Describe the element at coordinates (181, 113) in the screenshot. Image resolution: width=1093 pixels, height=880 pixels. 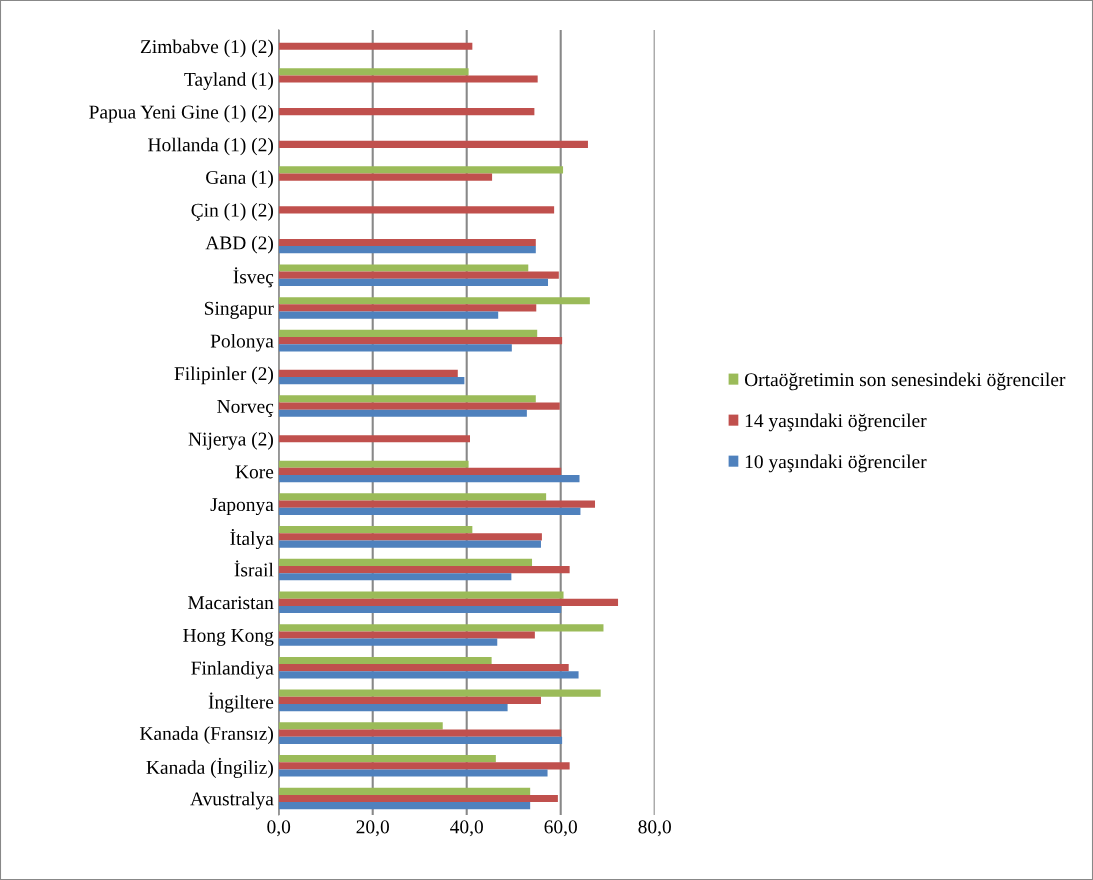
I see `y-tick-label: Papua Yeni Gine (1) (2)` at that location.